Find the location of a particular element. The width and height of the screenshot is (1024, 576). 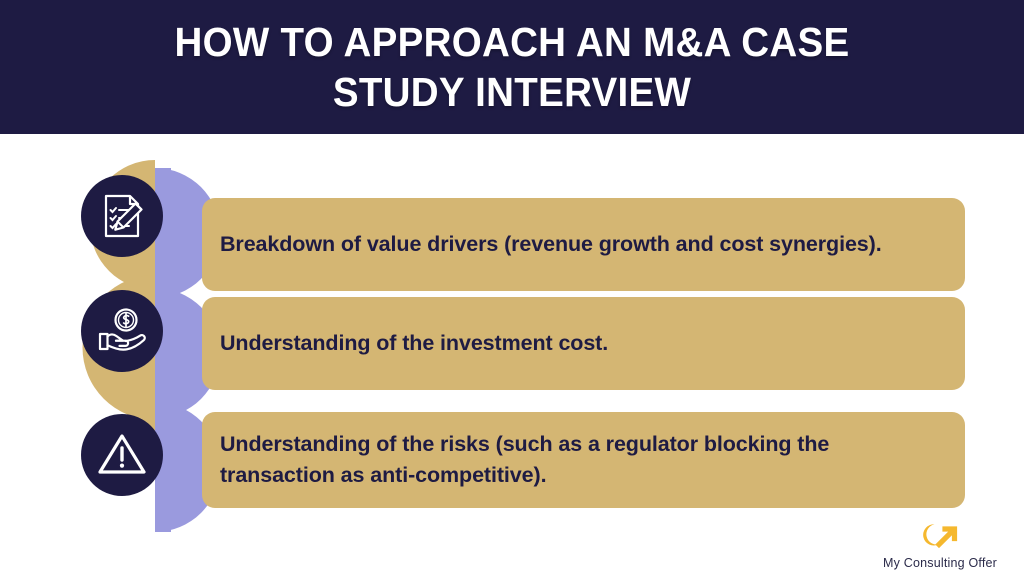

hand-holding-dollar-coin-icon is located at coordinates (122, 331).